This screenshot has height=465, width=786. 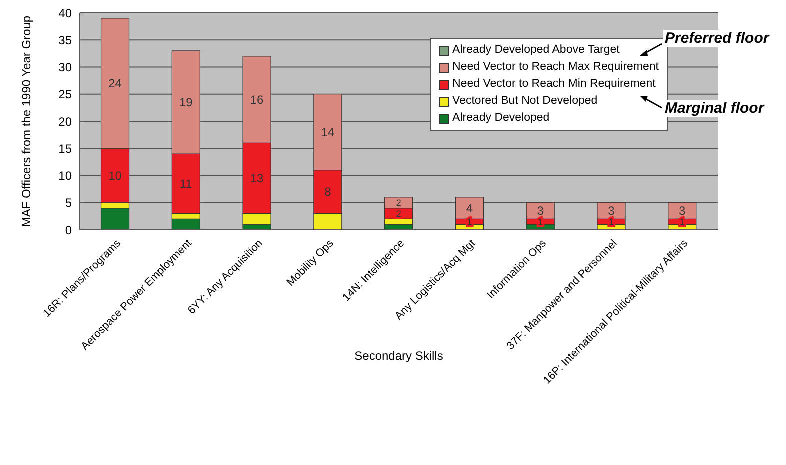 What do you see at coordinates (501, 118) in the screenshot?
I see `legend-label: Already Developed` at bounding box center [501, 118].